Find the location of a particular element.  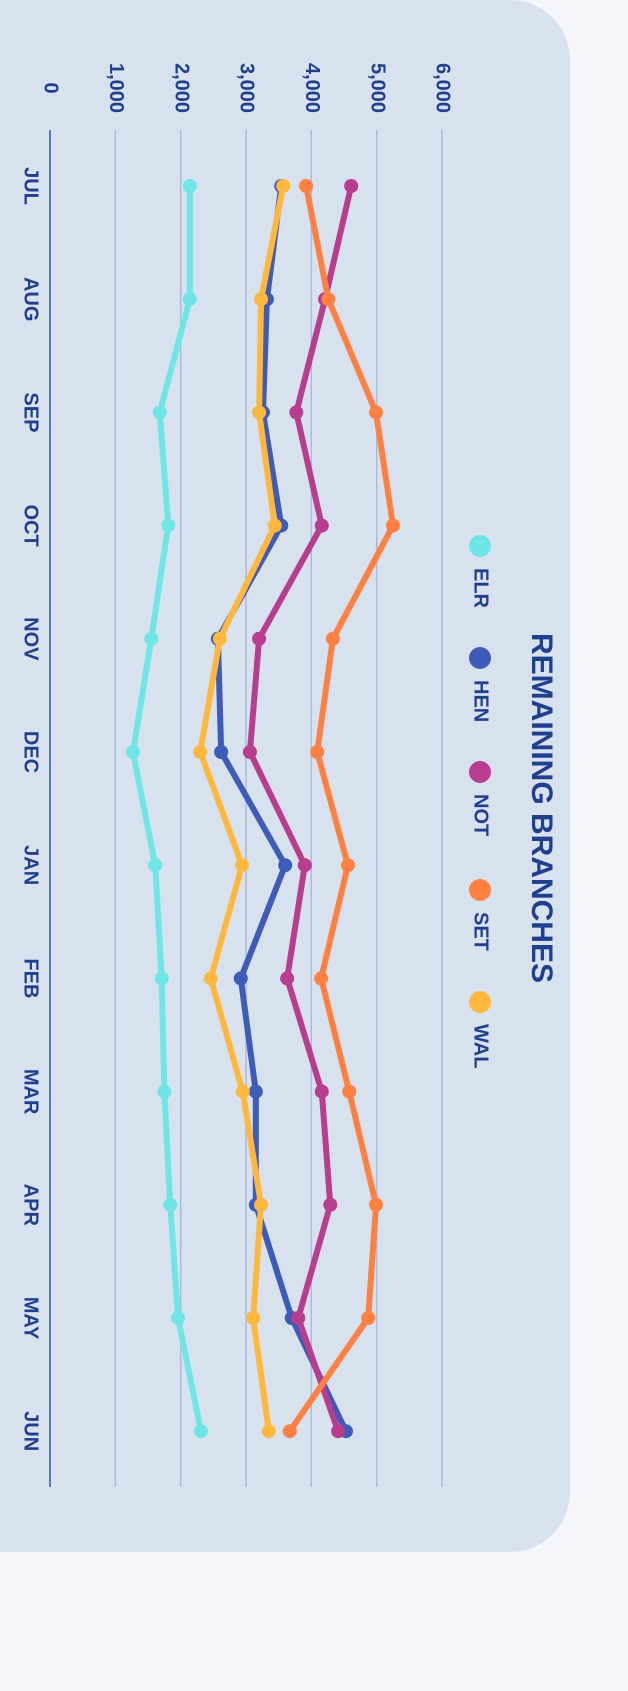

x-tick-label: AUG is located at coordinates (31, 299).